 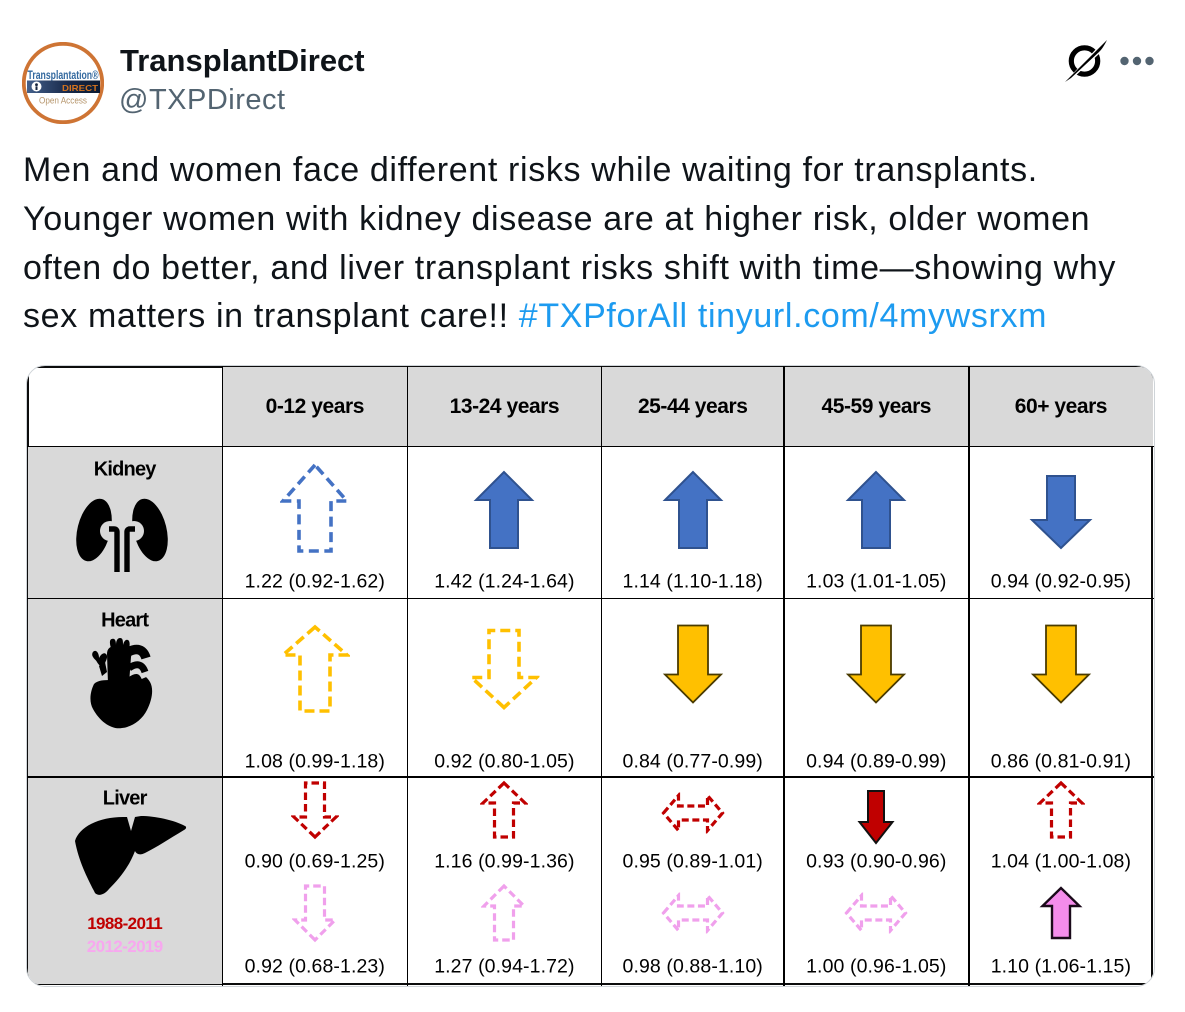 I want to click on svg-text: Open Access, so click(x=63, y=101).